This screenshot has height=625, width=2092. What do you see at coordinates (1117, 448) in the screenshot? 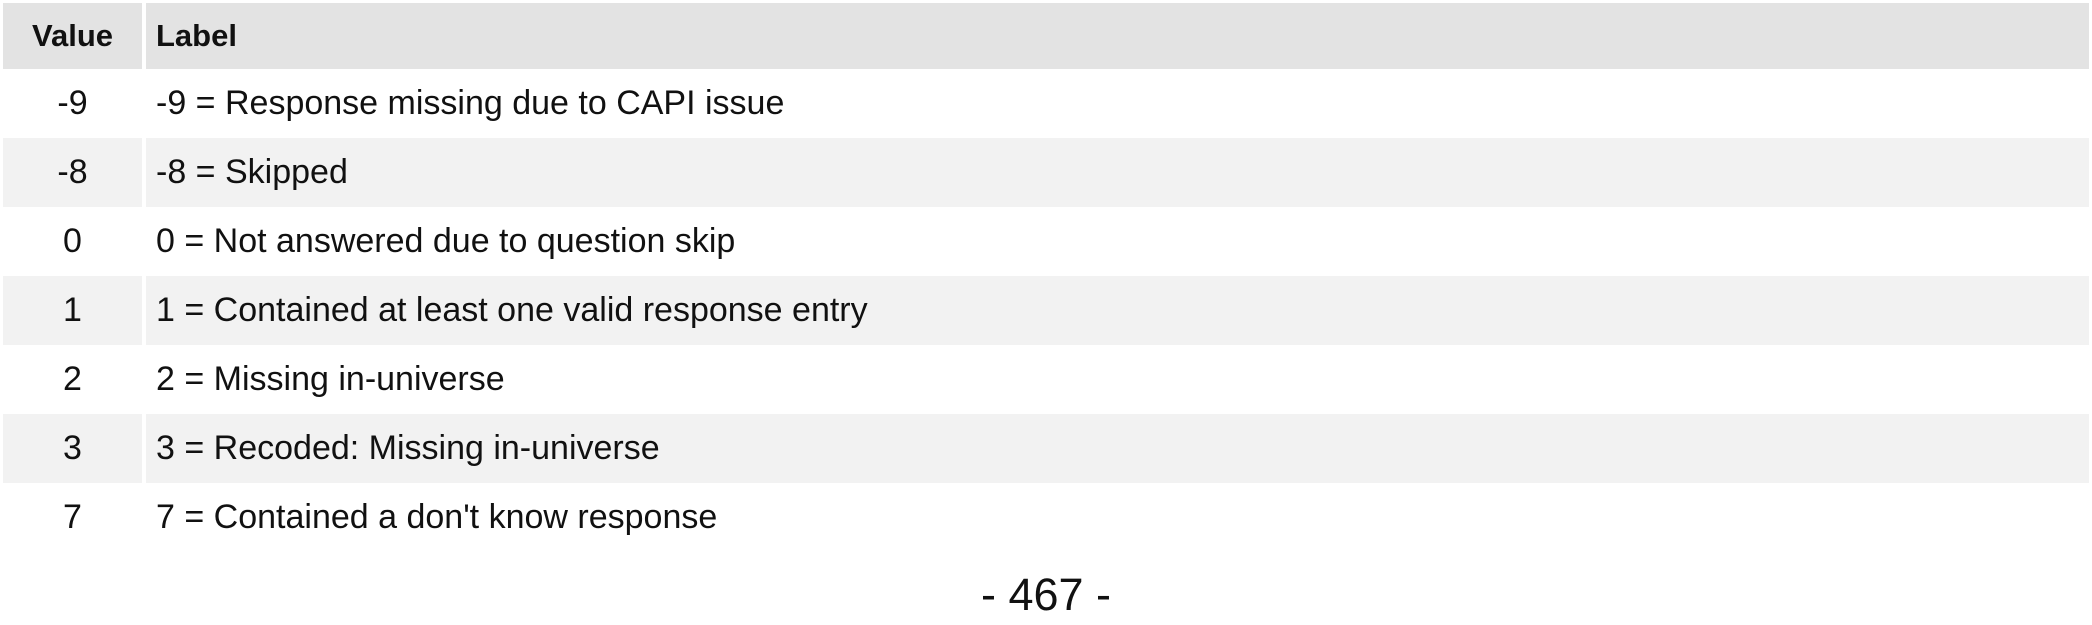
I see `label-cell: 3 = Recoded: Missing in-universe` at bounding box center [1117, 448].